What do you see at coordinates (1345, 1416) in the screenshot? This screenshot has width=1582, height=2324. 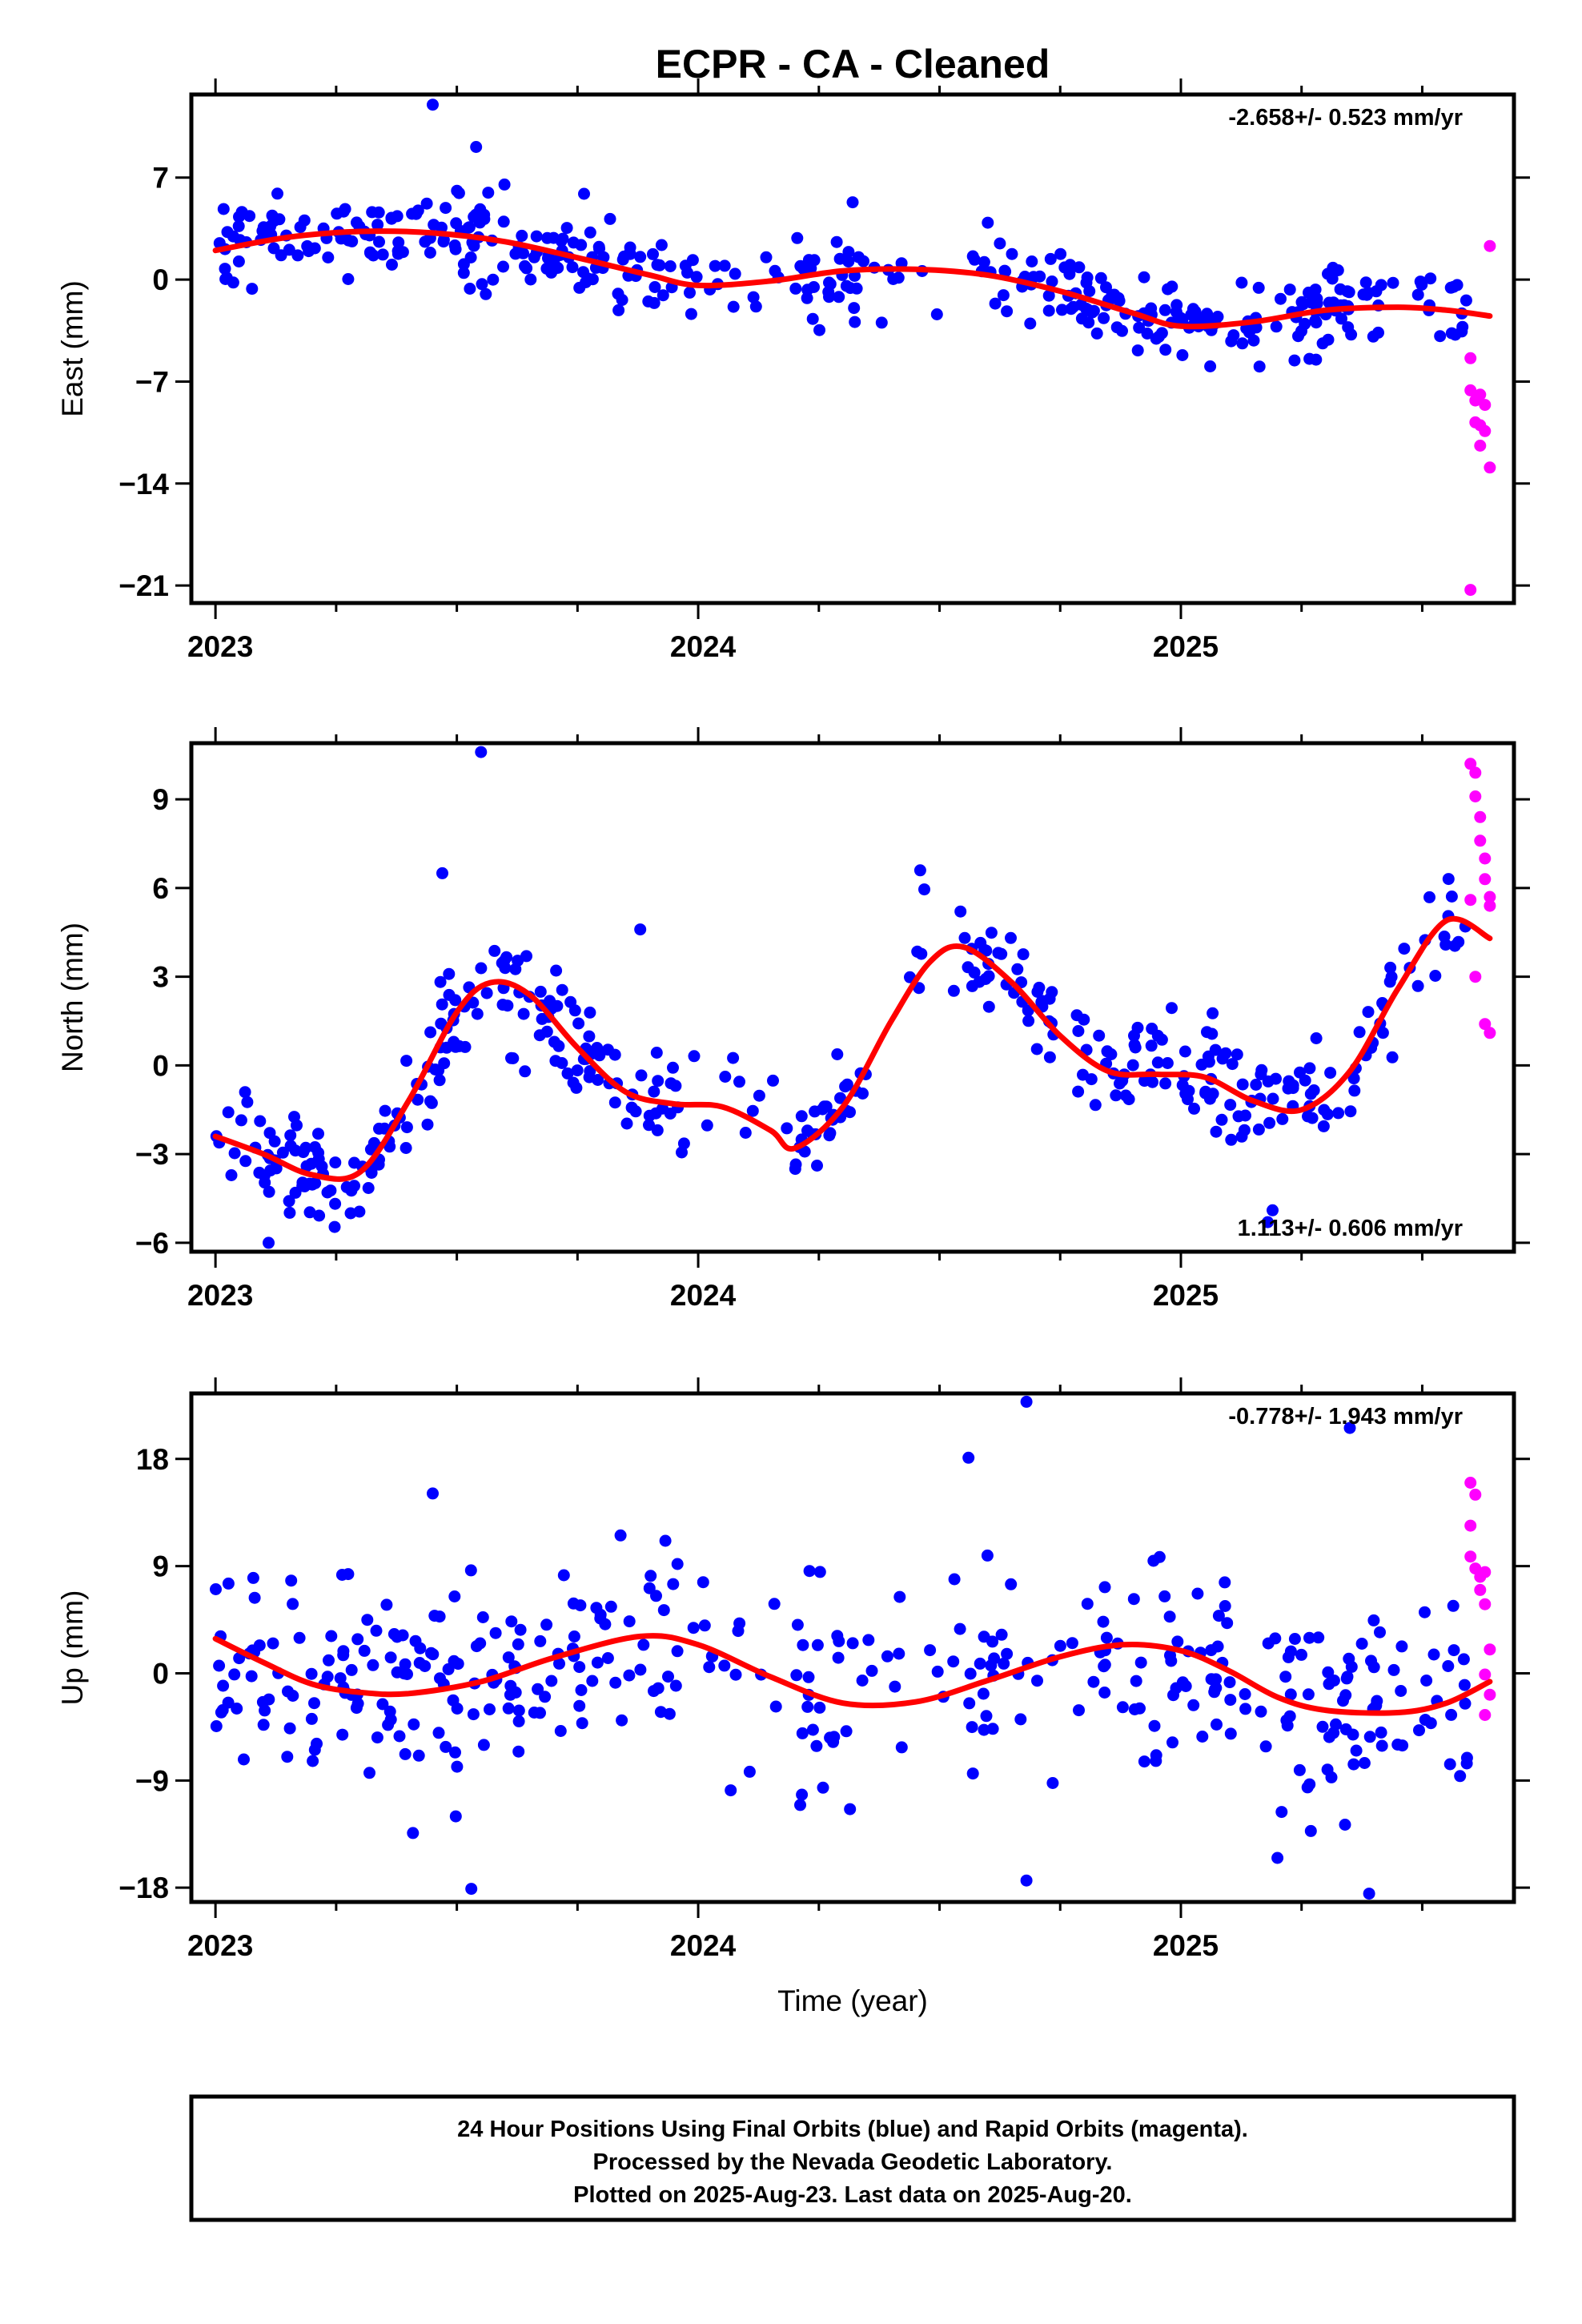 I see `velocity-rate-label: -0.778+/- 1.943 mm/yr` at bounding box center [1345, 1416].